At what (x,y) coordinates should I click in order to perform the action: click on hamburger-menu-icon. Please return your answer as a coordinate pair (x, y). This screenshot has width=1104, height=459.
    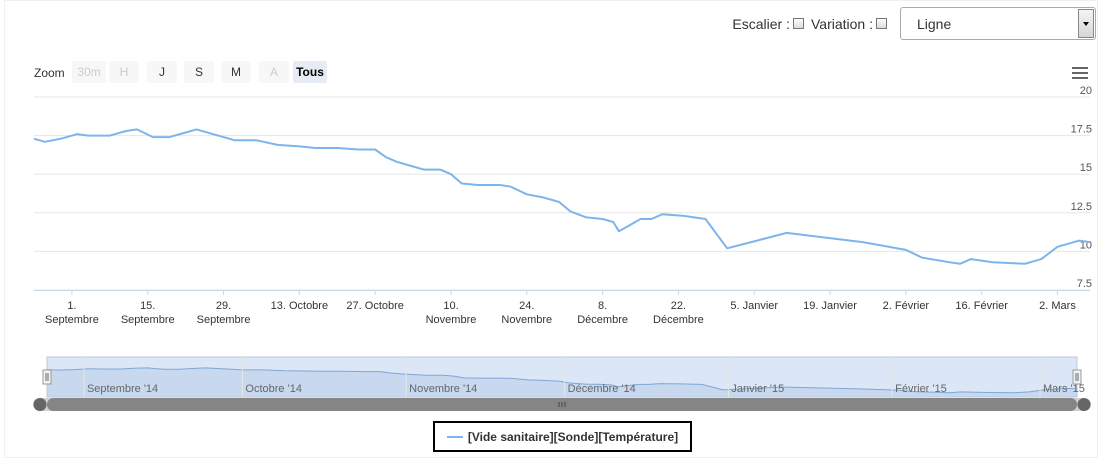
    Looking at the image, I should click on (1080, 74).